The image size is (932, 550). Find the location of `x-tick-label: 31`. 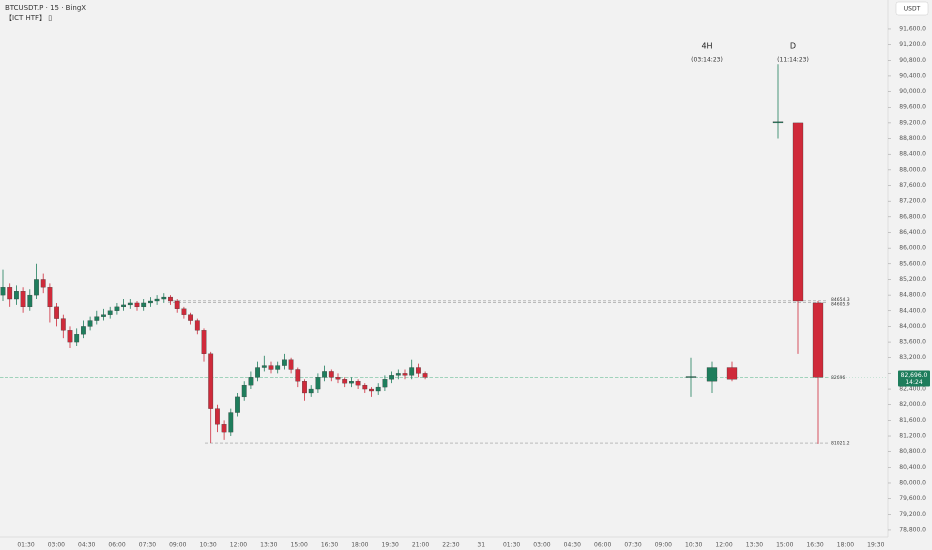

x-tick-label: 31 is located at coordinates (481, 545).